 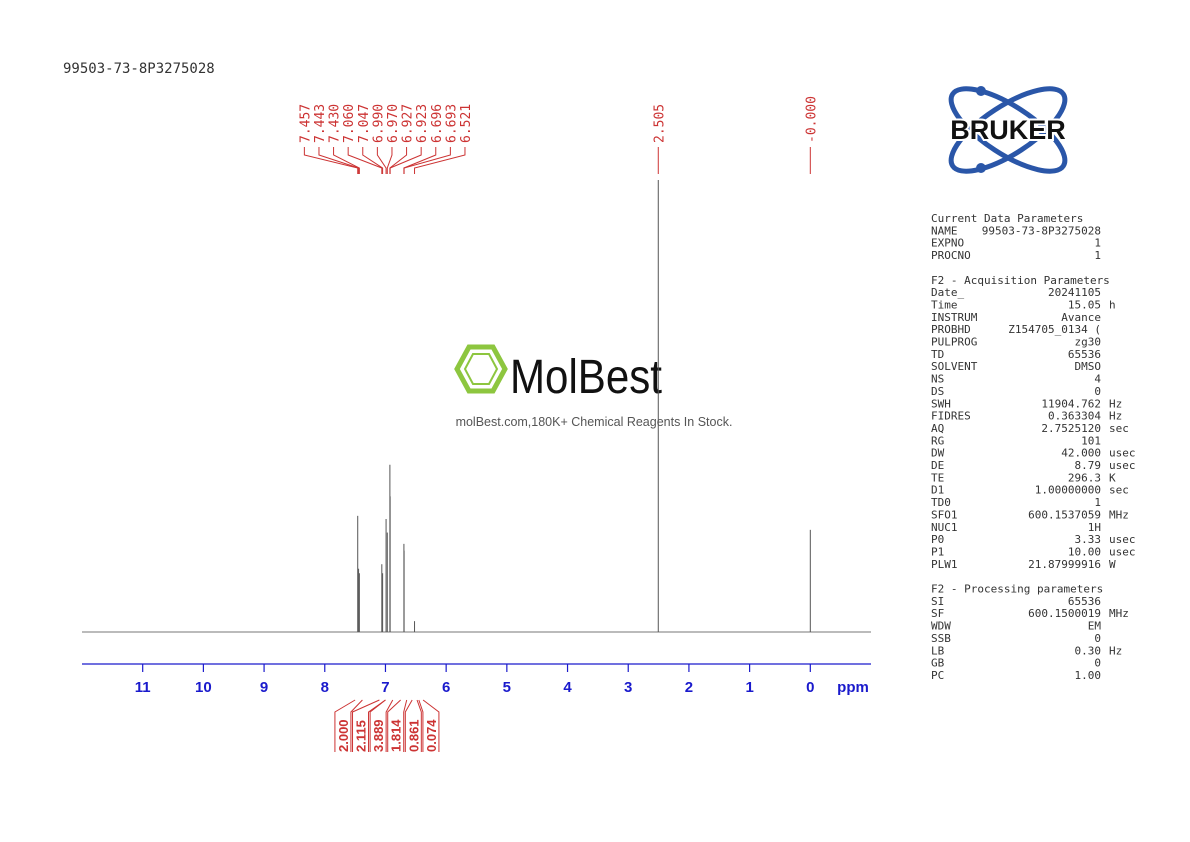 What do you see at coordinates (810, 687) in the screenshot?
I see `x-tick-label: 0` at bounding box center [810, 687].